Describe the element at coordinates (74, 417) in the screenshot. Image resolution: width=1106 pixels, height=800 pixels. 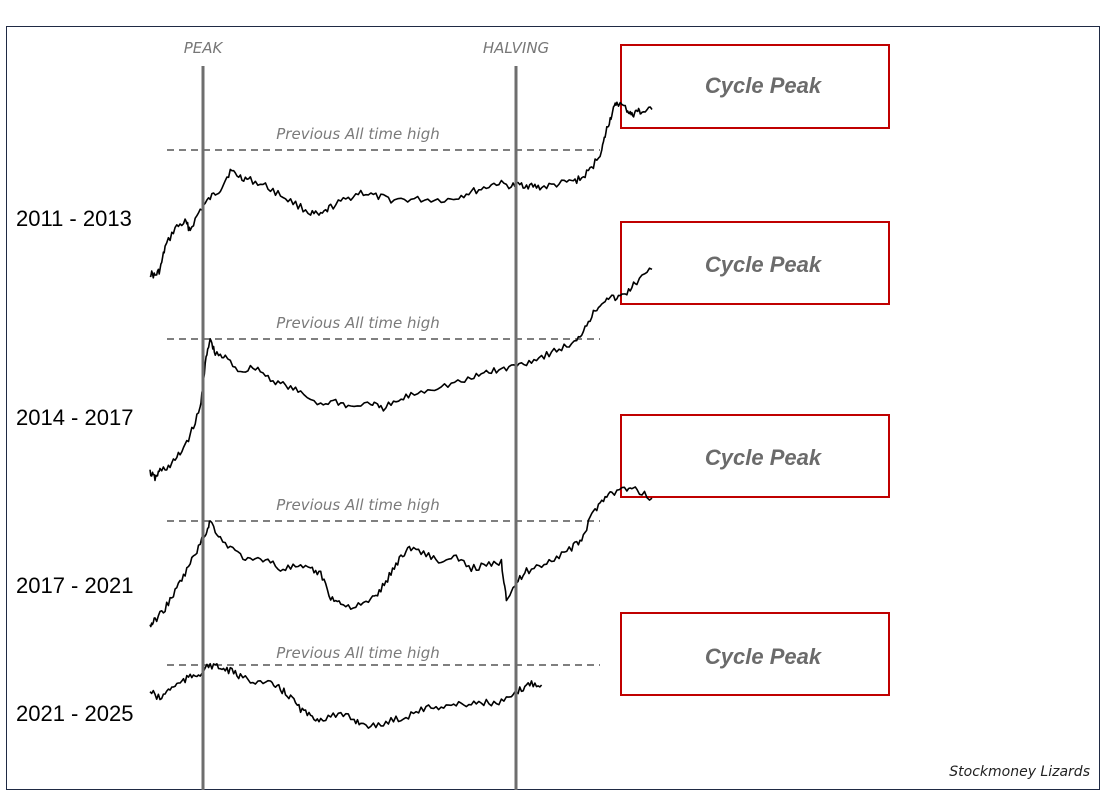
I see `period-label-2: 2014 - 2017` at that location.